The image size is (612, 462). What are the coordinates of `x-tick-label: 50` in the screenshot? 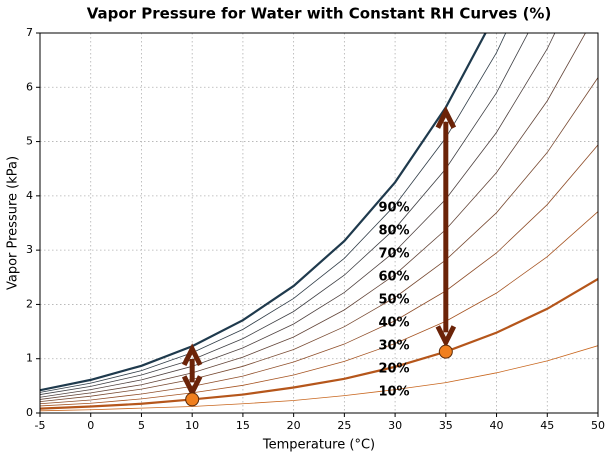 It's located at (598, 425).